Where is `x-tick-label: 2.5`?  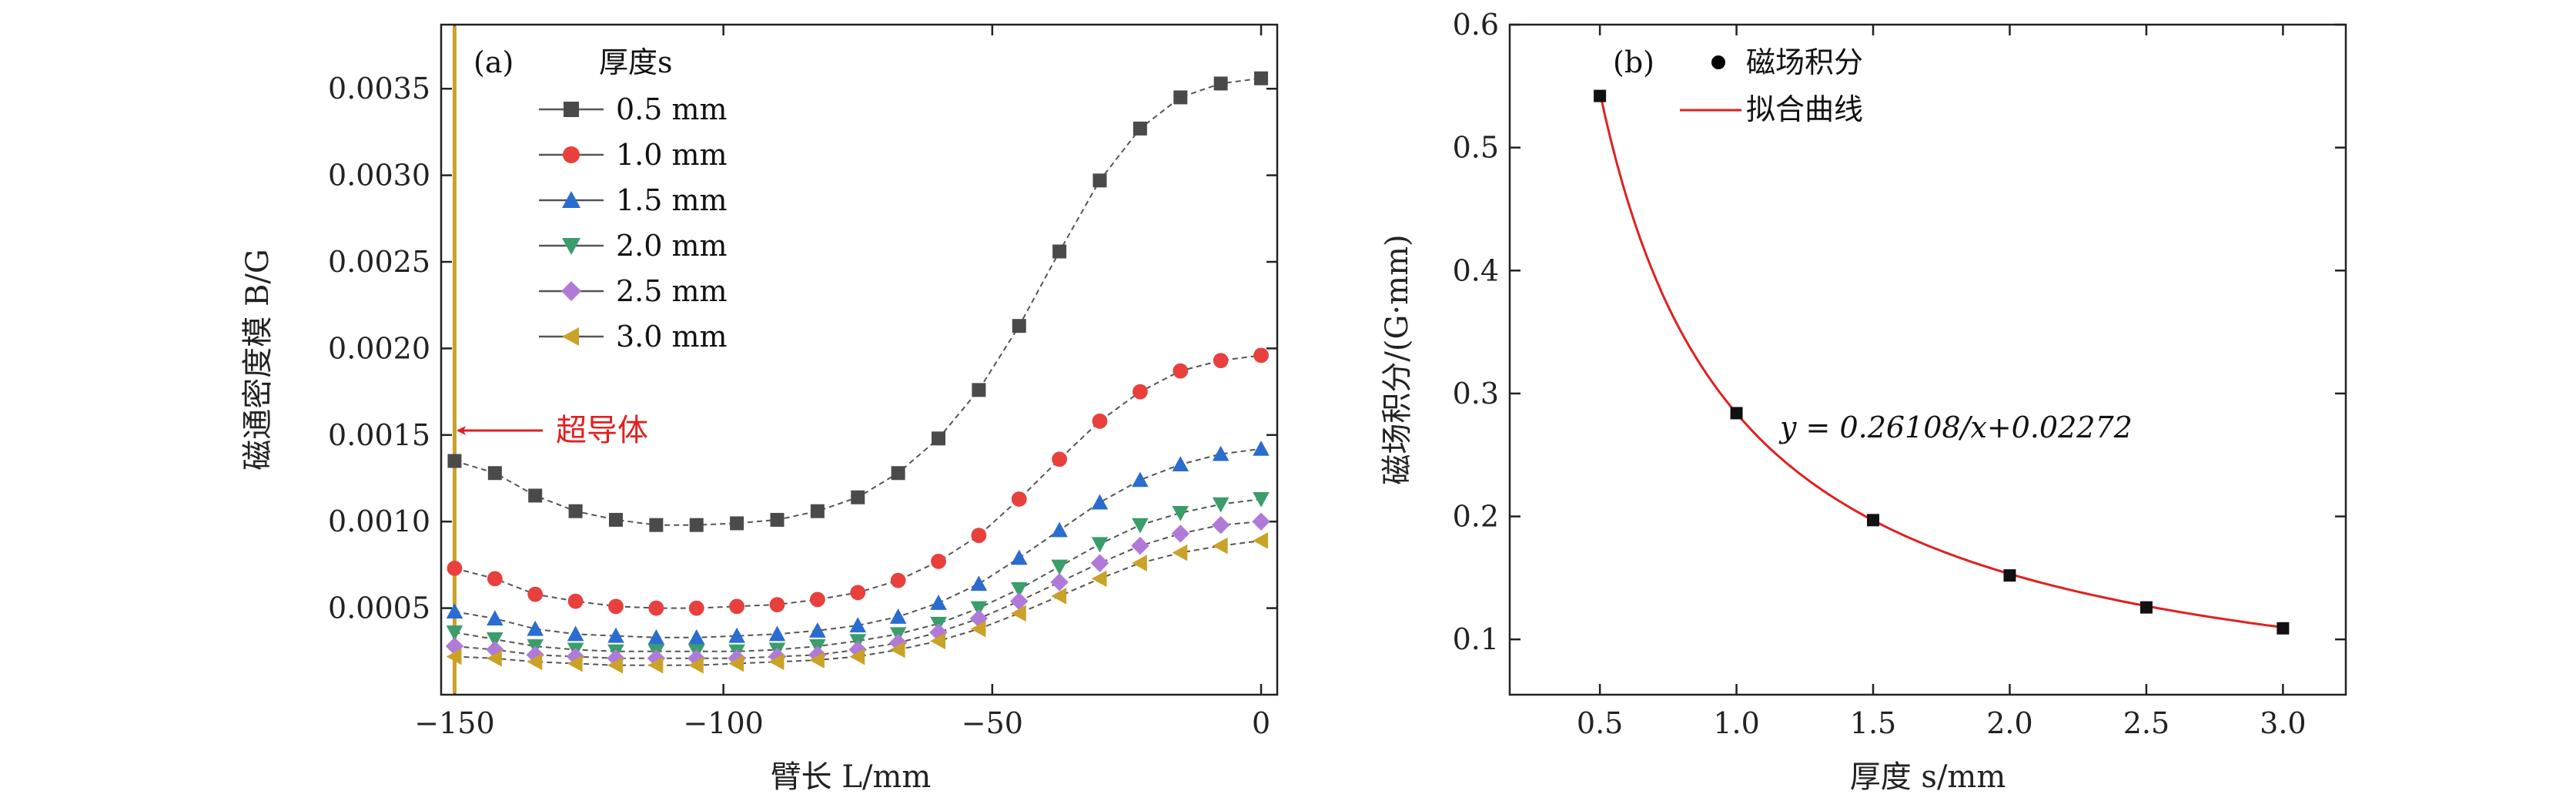
x-tick-label: 2.5 is located at coordinates (2146, 723).